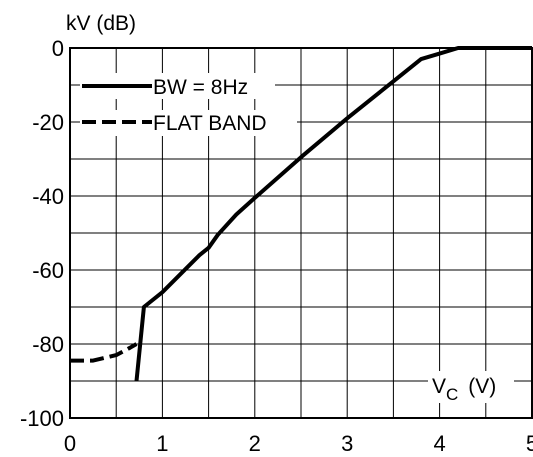 The height and width of the screenshot is (457, 533). What do you see at coordinates (48, 196) in the screenshot?
I see `y-tick-label: -40` at bounding box center [48, 196].